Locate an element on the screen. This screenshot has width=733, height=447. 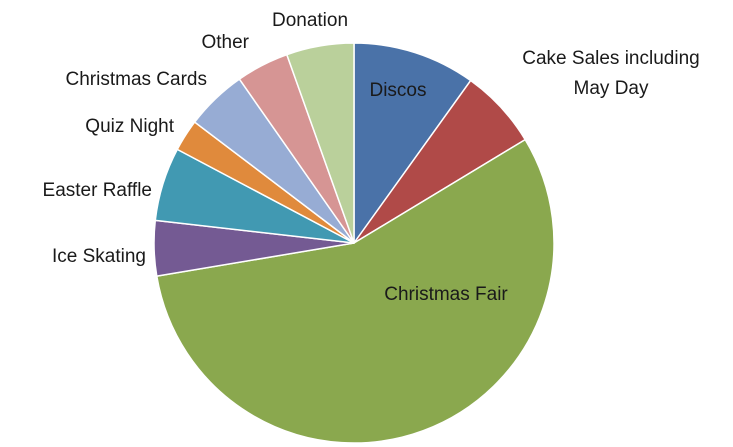
slice-label-ice-skating: Ice Skating is located at coordinates (99, 256).